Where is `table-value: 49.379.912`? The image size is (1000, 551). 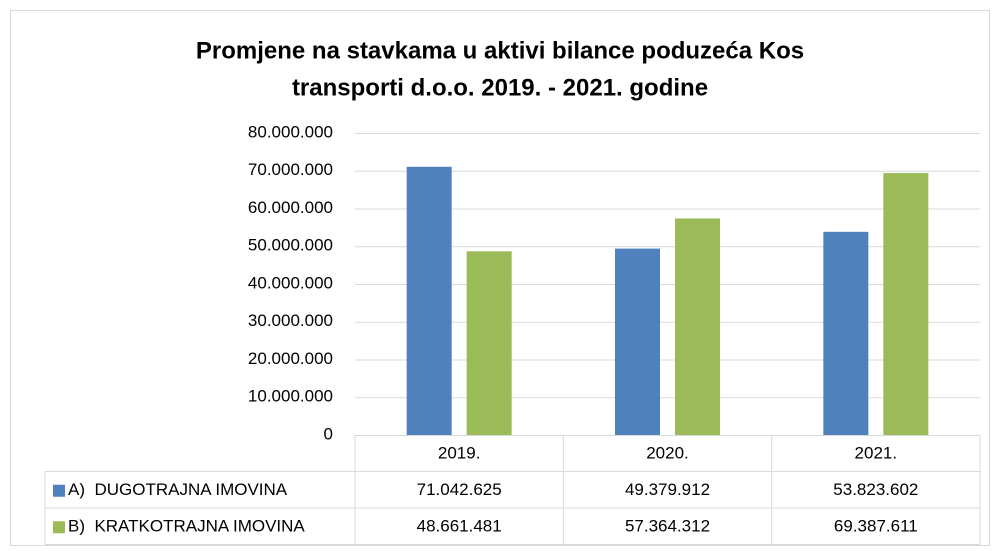 table-value: 49.379.912 is located at coordinates (667, 489).